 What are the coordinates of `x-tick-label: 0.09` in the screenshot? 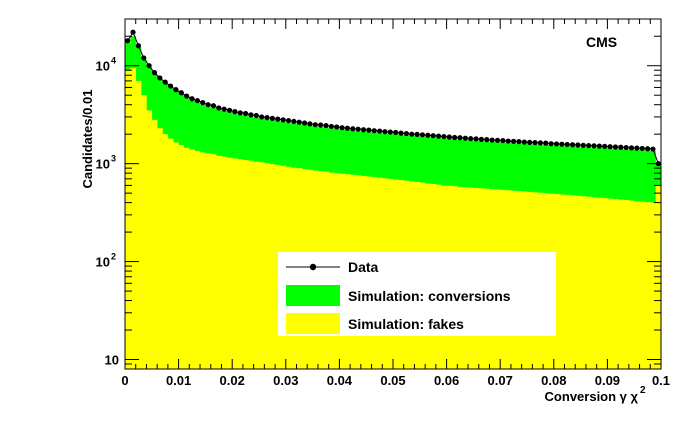 It's located at (607, 380).